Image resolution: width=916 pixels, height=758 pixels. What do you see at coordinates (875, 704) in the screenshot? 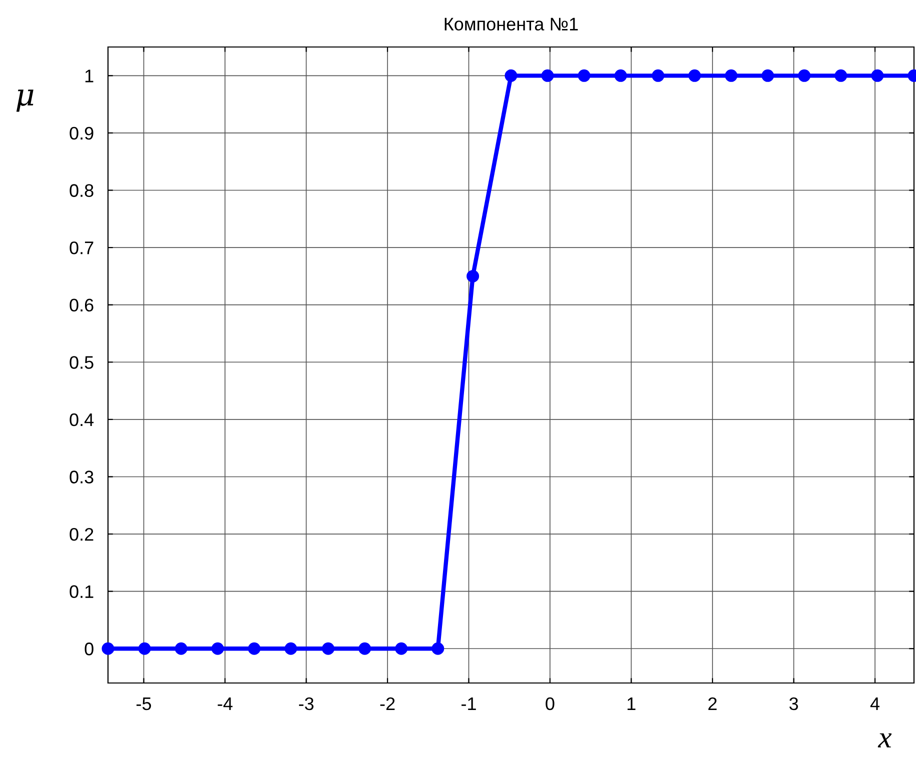
I see `x-tick-label: 4` at bounding box center [875, 704].